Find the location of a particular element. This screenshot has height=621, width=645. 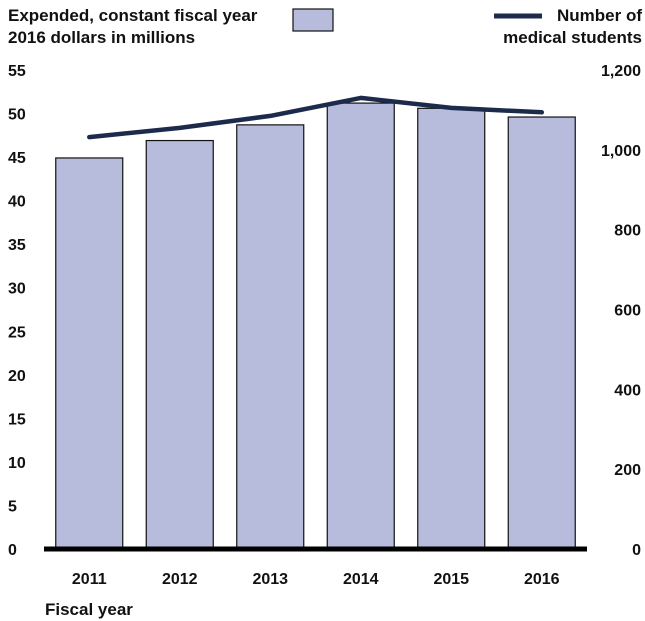

x-tick-label: 2016 is located at coordinates (542, 579).